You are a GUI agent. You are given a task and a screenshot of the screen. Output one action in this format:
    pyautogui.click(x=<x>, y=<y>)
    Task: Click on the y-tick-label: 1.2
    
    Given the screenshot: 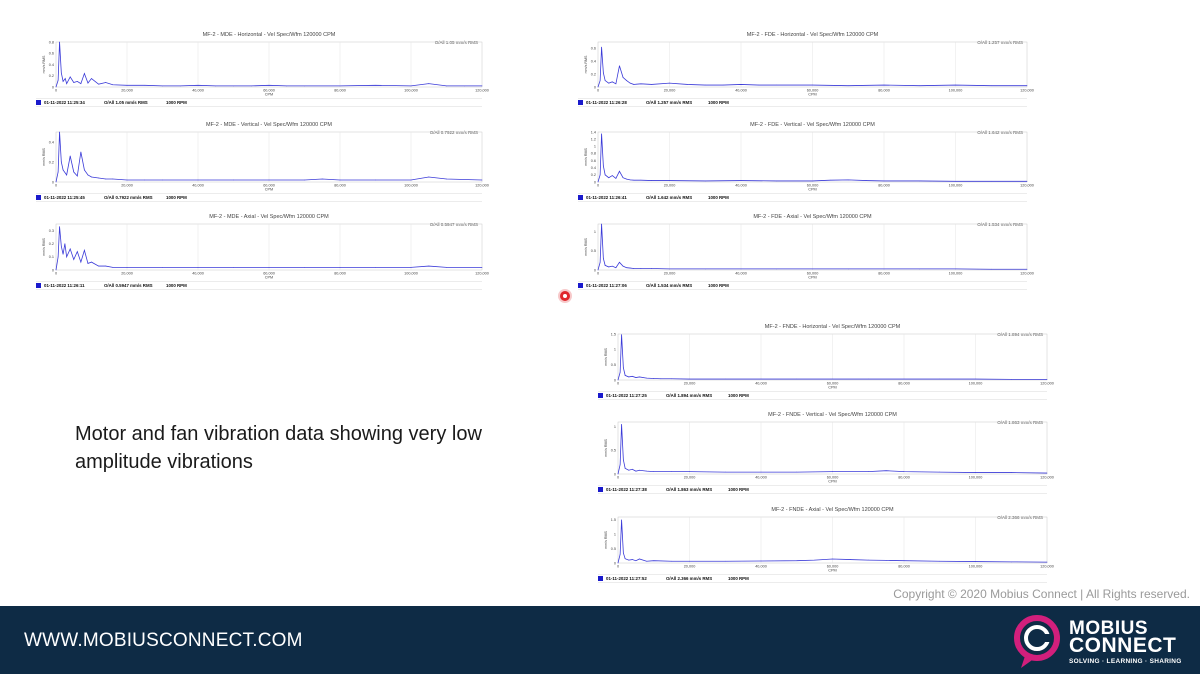 What is the action you would take?
    pyautogui.click(x=593, y=139)
    